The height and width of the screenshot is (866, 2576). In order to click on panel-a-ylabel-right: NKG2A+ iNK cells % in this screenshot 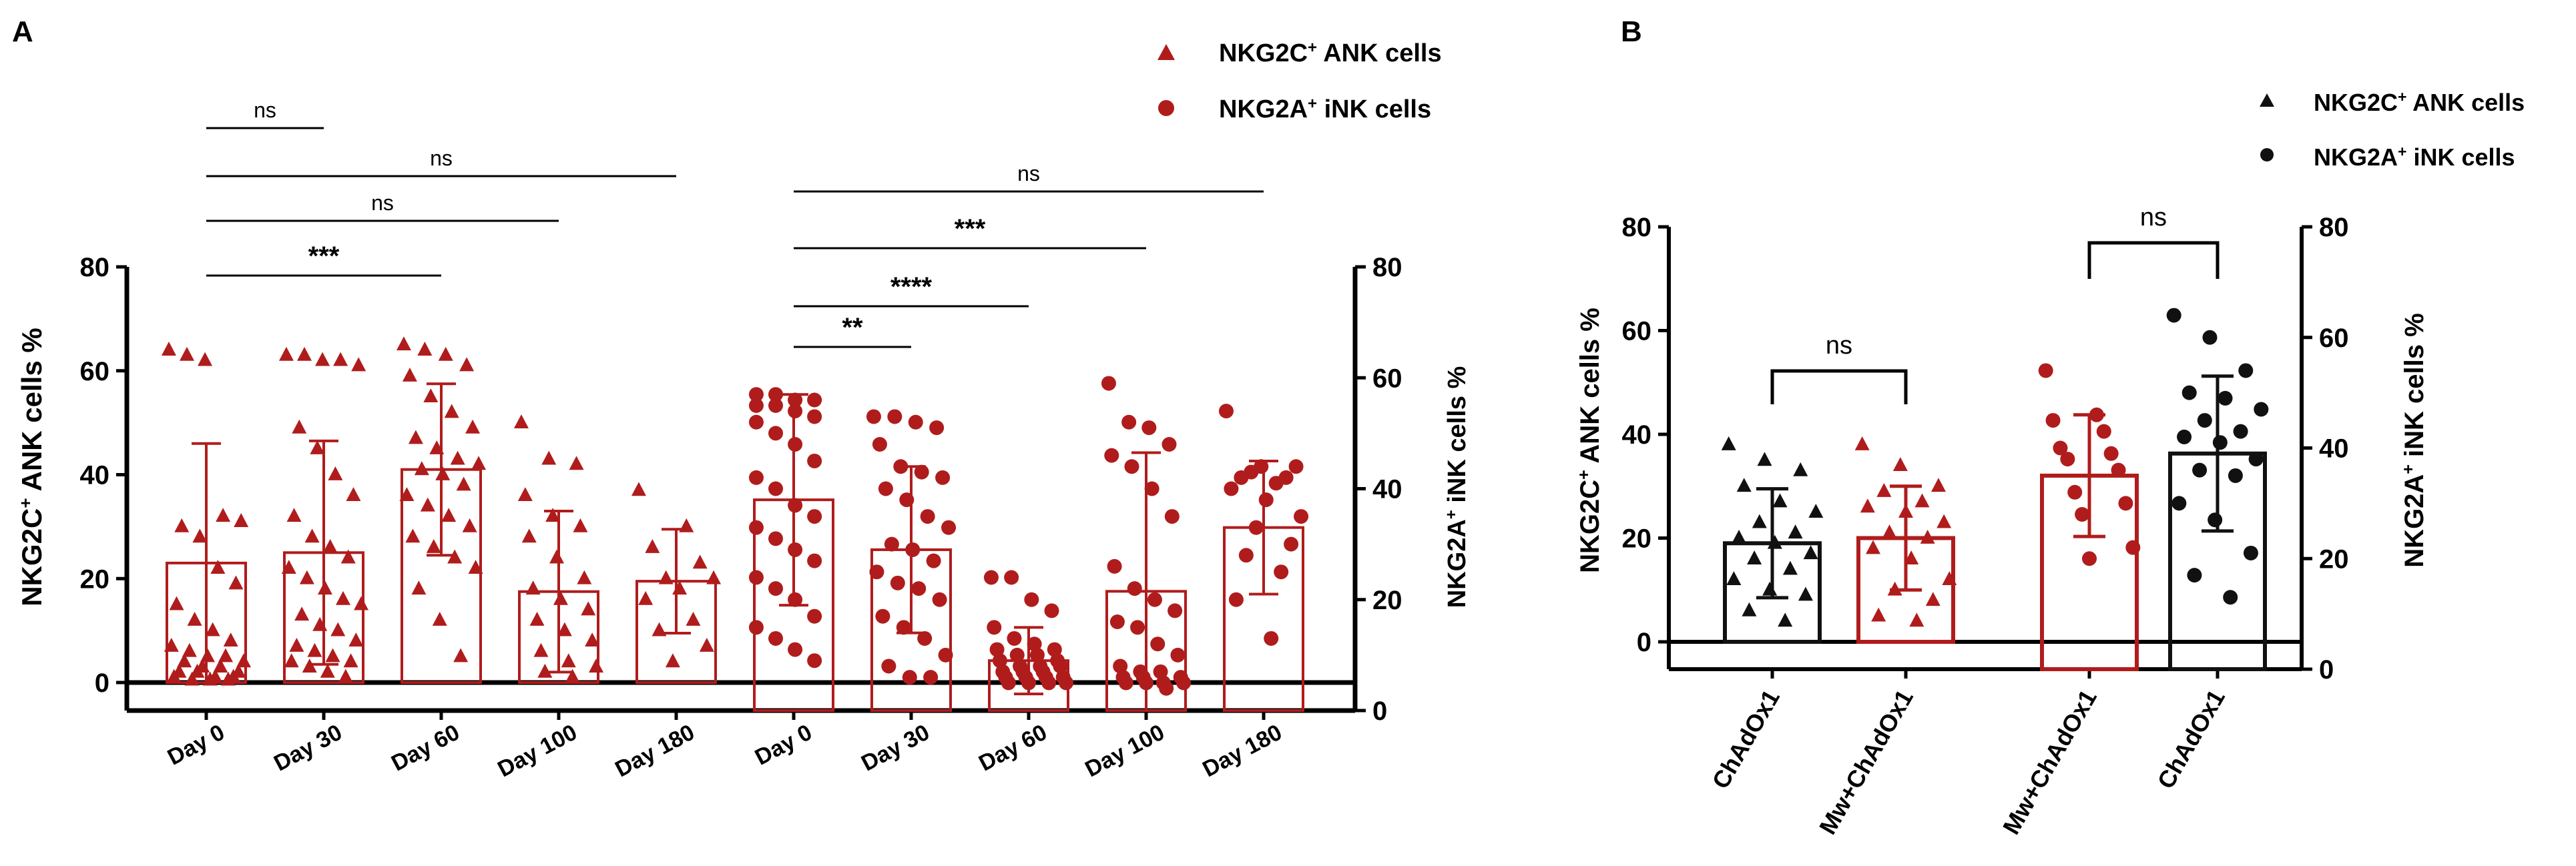, I will do `click(1457, 487)`.